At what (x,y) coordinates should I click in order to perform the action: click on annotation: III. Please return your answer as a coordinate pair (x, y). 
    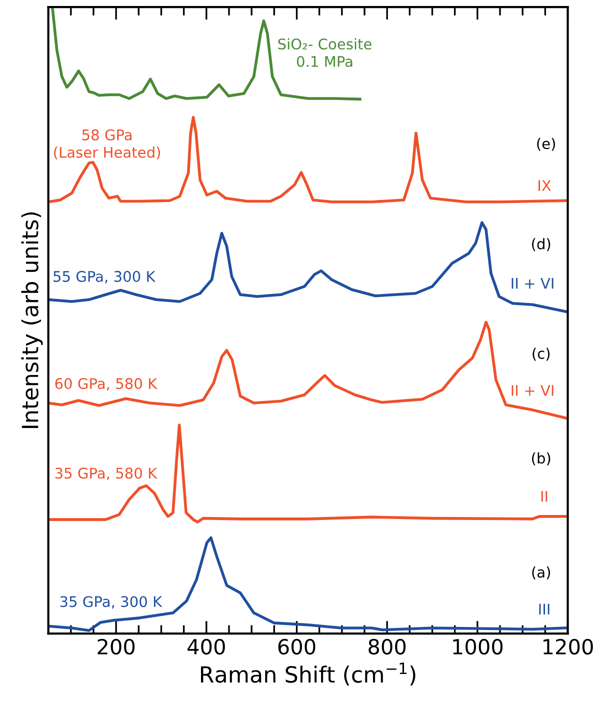
    Looking at the image, I should click on (544, 609).